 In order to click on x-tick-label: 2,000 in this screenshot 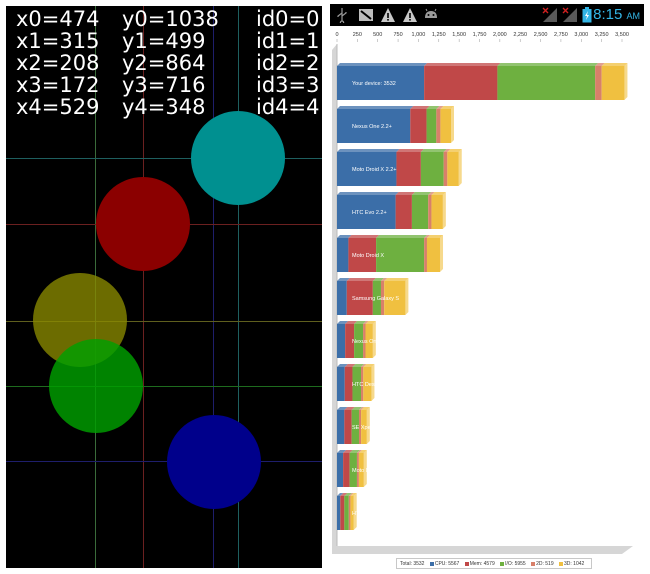, I will do `click(500, 35)`.